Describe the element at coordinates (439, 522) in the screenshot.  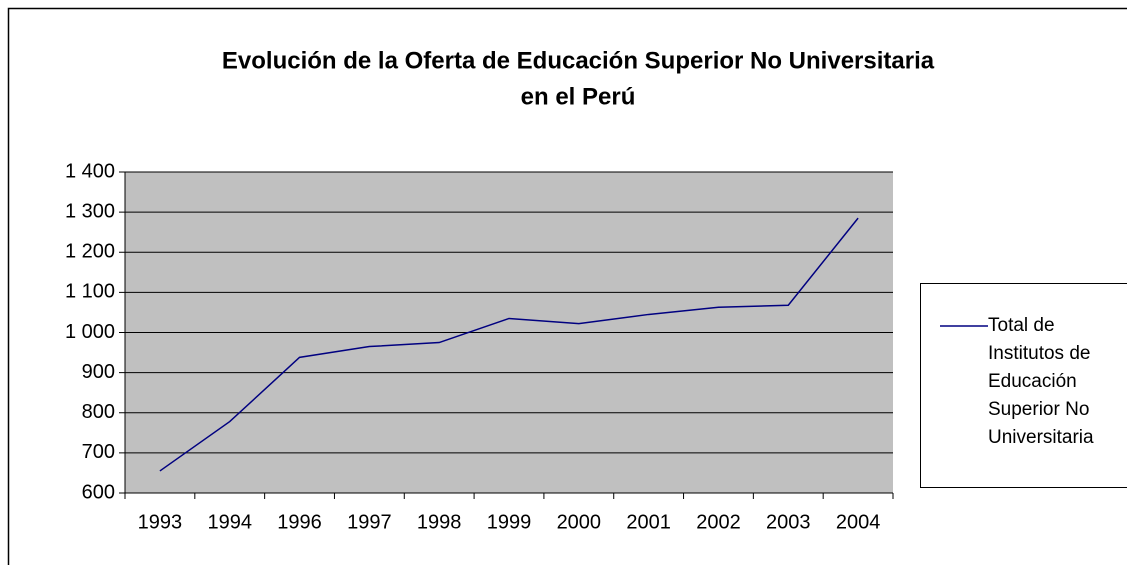
I see `x-tick-label: 1998` at that location.